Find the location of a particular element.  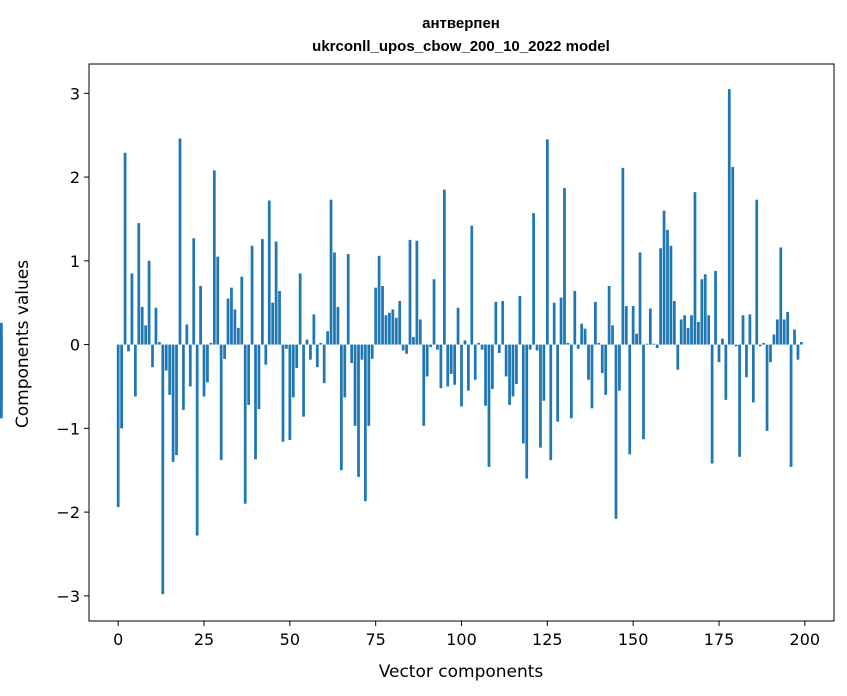

y-tick-label: 0 is located at coordinates (75, 345).